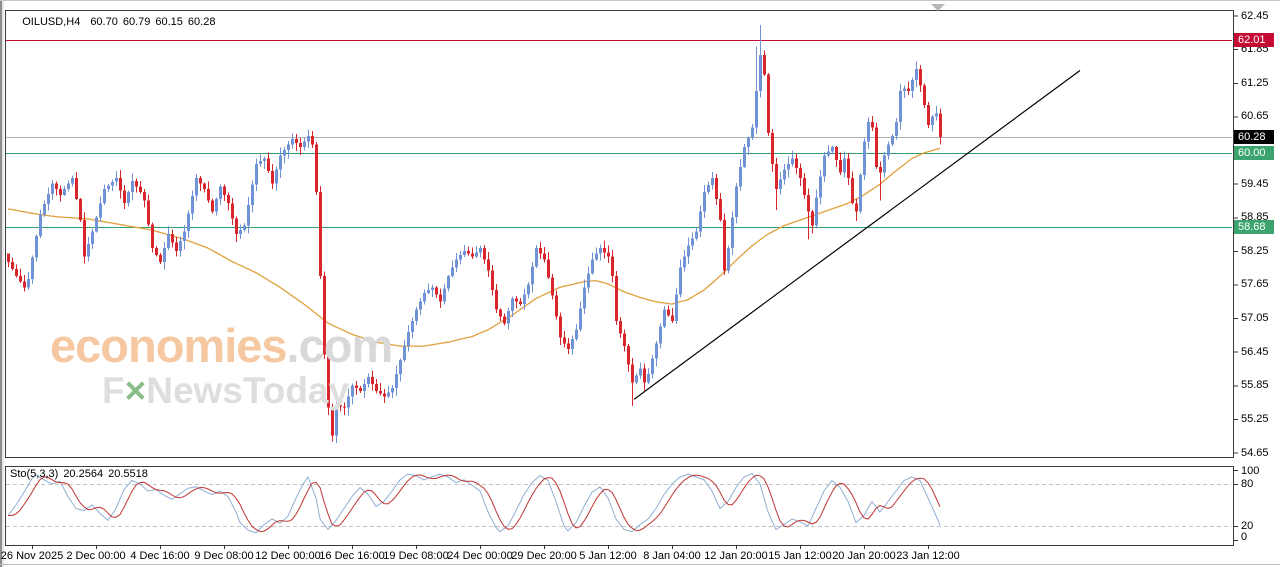 This screenshot has height=567, width=1280. I want to click on ohlc-high: 60.79, so click(136, 22).